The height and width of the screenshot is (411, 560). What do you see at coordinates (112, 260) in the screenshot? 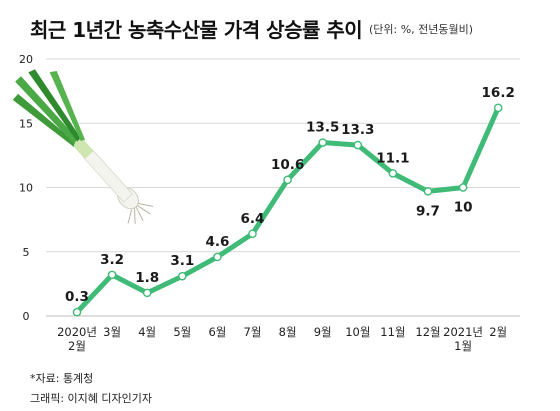
I see `data-label: 3.2` at bounding box center [112, 260].